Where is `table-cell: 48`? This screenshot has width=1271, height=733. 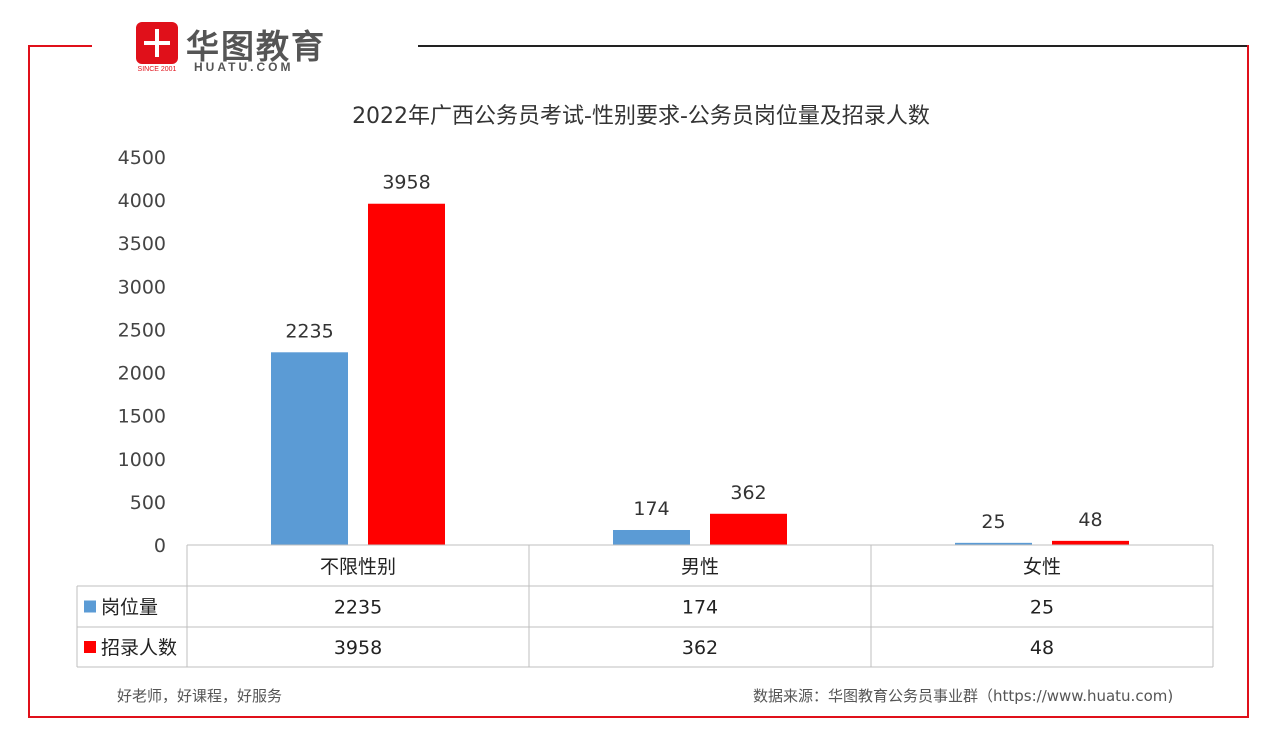
table-cell: 48 is located at coordinates (1042, 648).